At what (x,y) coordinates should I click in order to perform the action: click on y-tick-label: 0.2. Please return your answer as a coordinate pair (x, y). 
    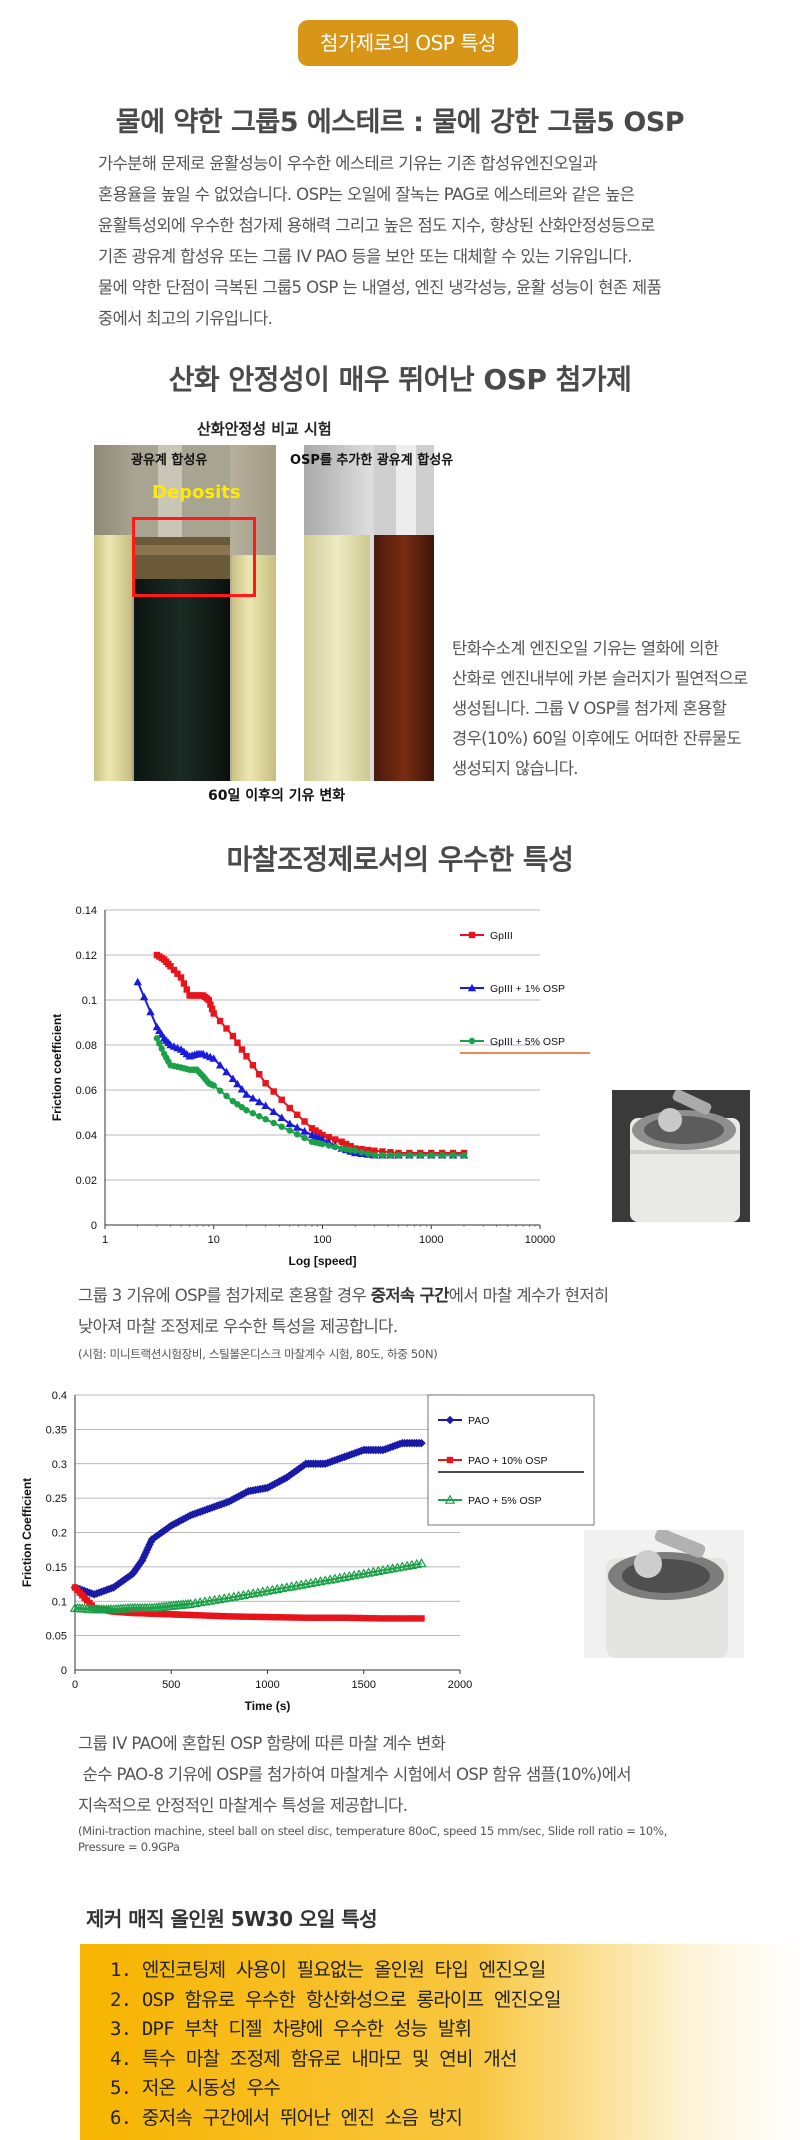
    Looking at the image, I should click on (59, 1534).